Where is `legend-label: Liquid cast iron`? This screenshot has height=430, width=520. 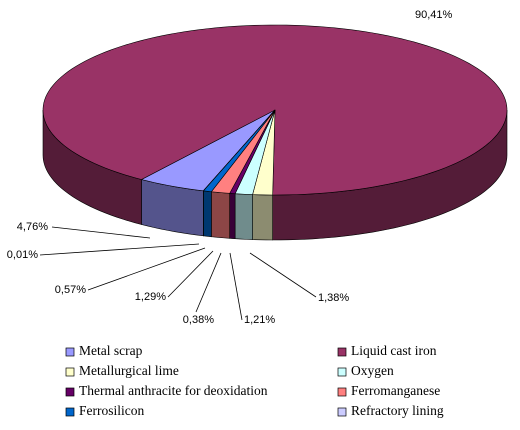 legend-label: Liquid cast iron is located at coordinates (394, 350).